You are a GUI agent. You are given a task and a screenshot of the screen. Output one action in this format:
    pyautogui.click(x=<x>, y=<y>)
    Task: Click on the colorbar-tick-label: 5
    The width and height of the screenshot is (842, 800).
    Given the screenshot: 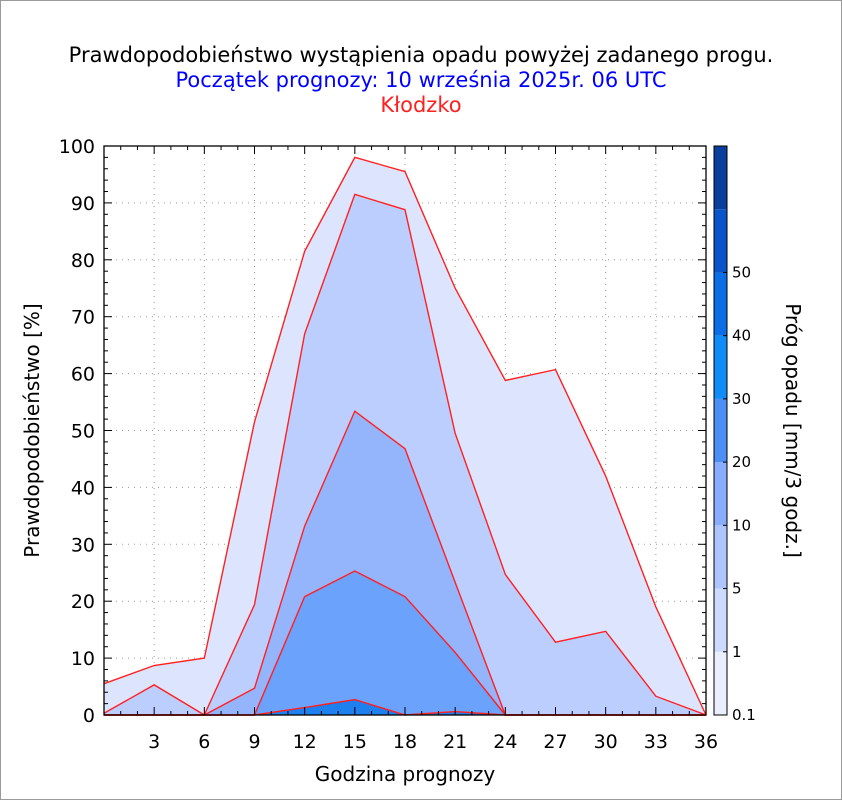 What is the action you would take?
    pyautogui.click(x=737, y=589)
    